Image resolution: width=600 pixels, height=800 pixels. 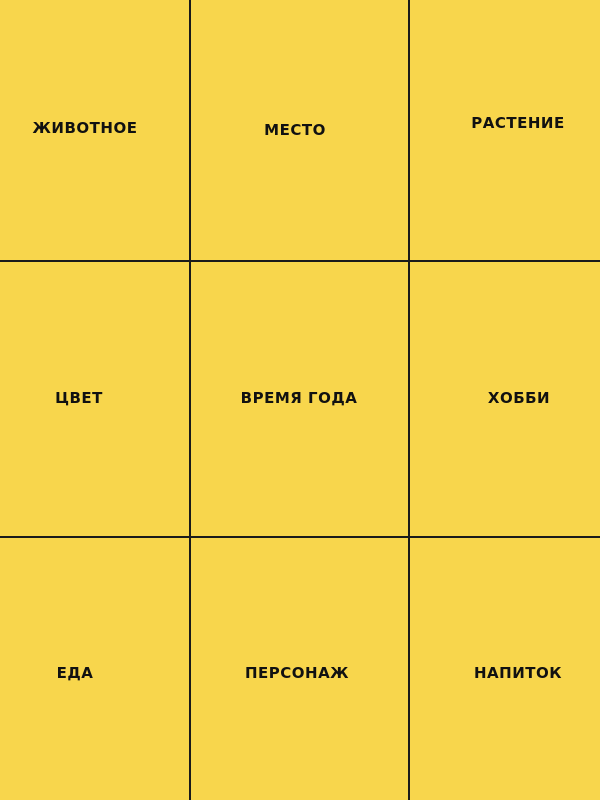 I want to click on cell-label-hobby: хобби, so click(x=519, y=398).